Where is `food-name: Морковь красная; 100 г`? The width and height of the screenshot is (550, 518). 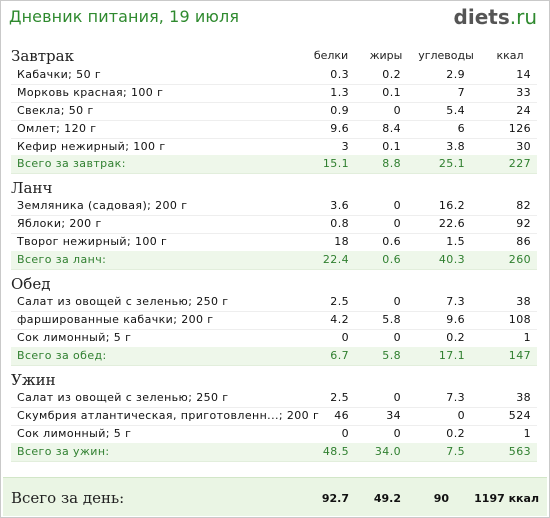 food-name: Морковь красная; 100 г is located at coordinates (90, 92).